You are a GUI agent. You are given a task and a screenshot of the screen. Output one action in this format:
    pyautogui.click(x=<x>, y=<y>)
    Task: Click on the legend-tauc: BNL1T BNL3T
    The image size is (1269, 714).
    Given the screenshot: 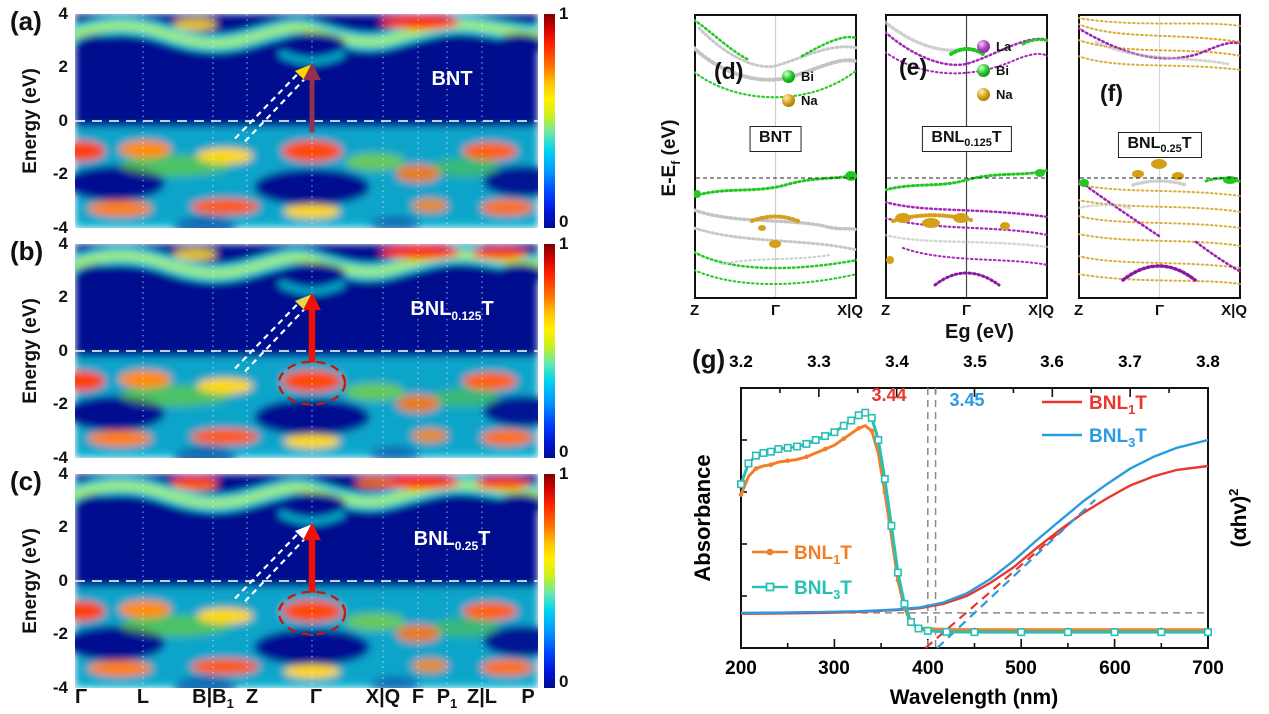 What is the action you would take?
    pyautogui.click(x=1094, y=421)
    